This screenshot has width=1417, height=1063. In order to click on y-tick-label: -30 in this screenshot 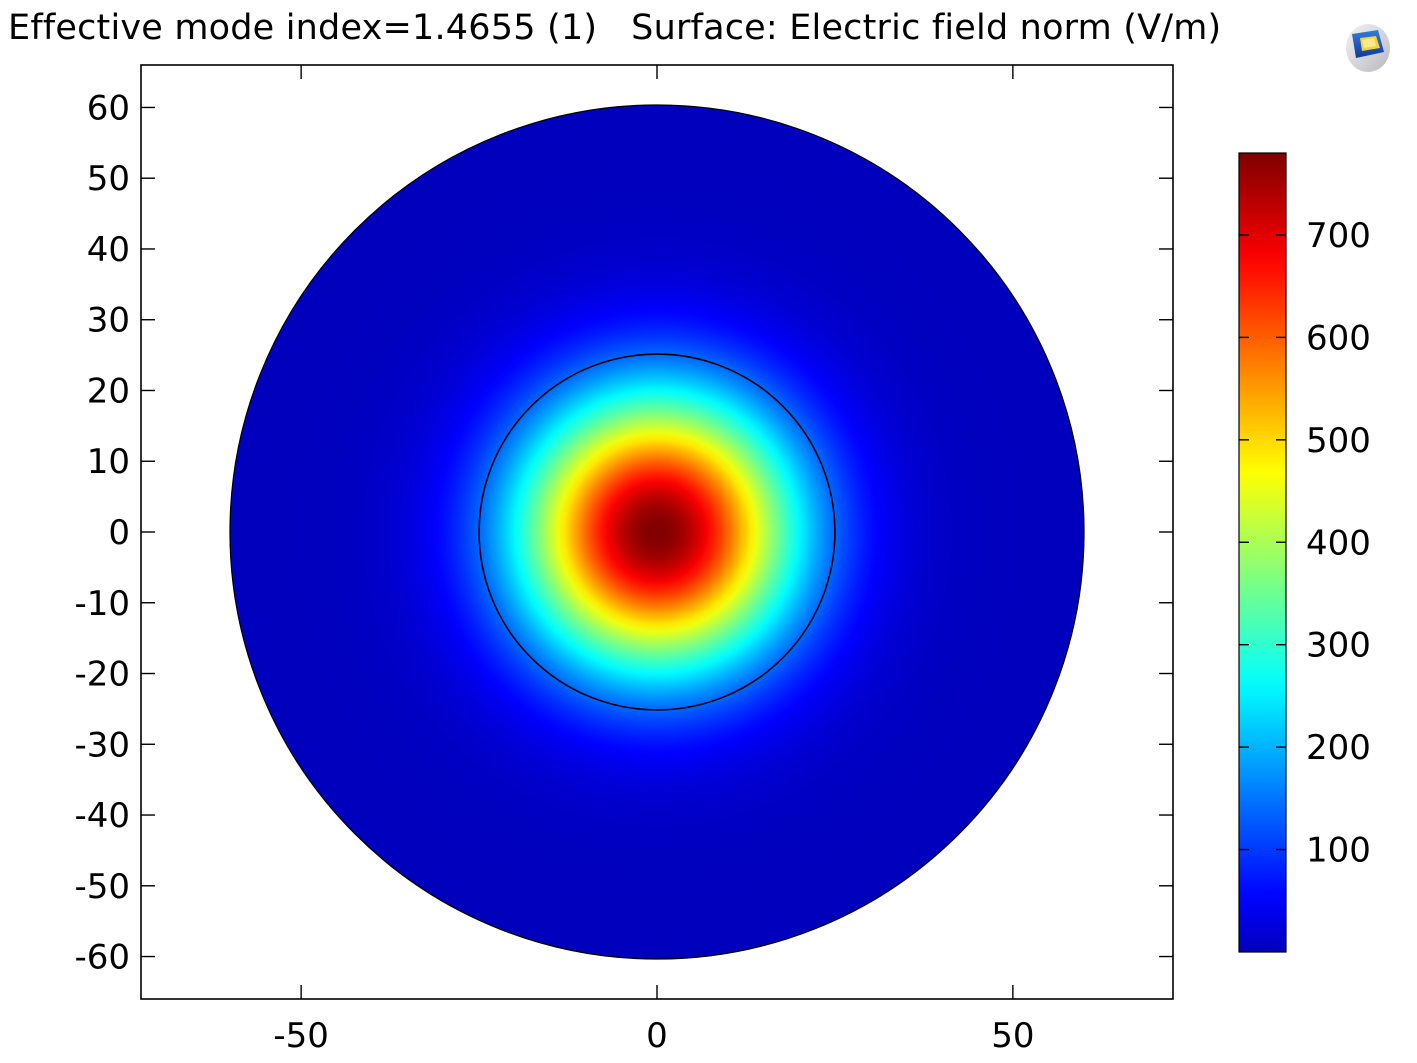, I will do `click(102, 745)`.